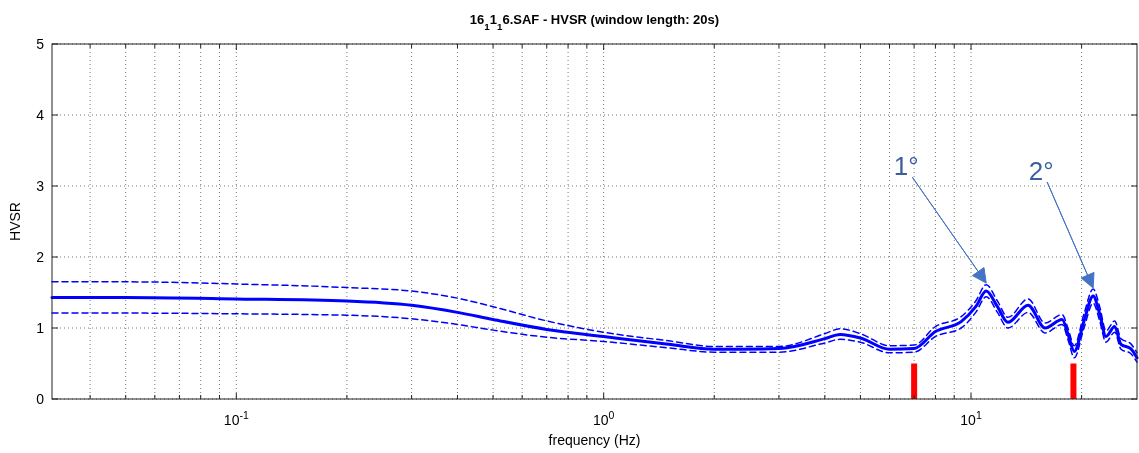 The image size is (1139, 453). Describe the element at coordinates (906, 166) in the screenshot. I see `annotation: 1°` at that location.